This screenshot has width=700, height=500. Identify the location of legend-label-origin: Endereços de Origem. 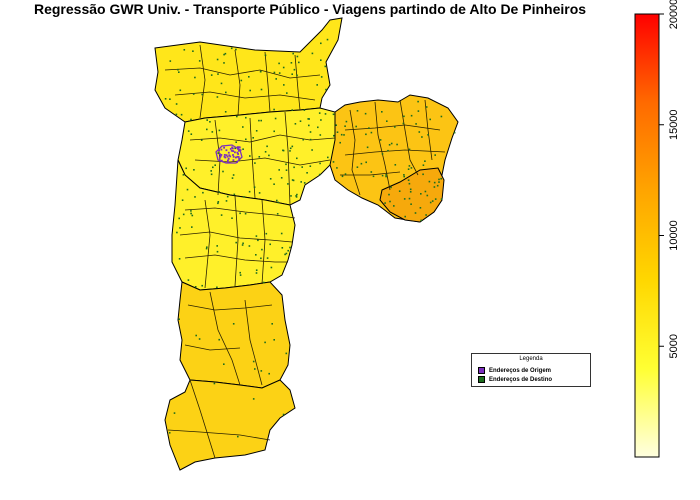
(520, 371).